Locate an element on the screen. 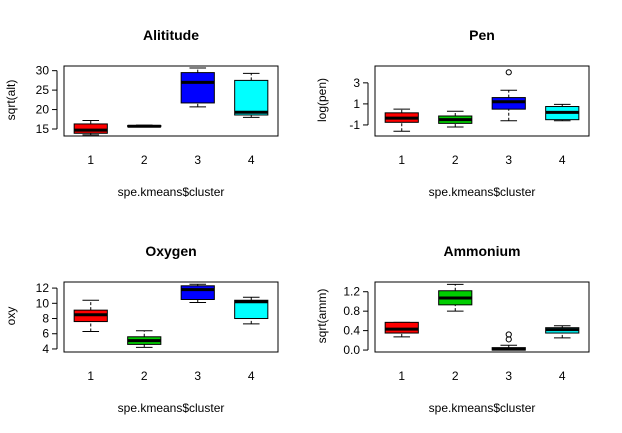 This screenshot has width=622, height=433. y-axis-label: oxy is located at coordinates (11, 316).